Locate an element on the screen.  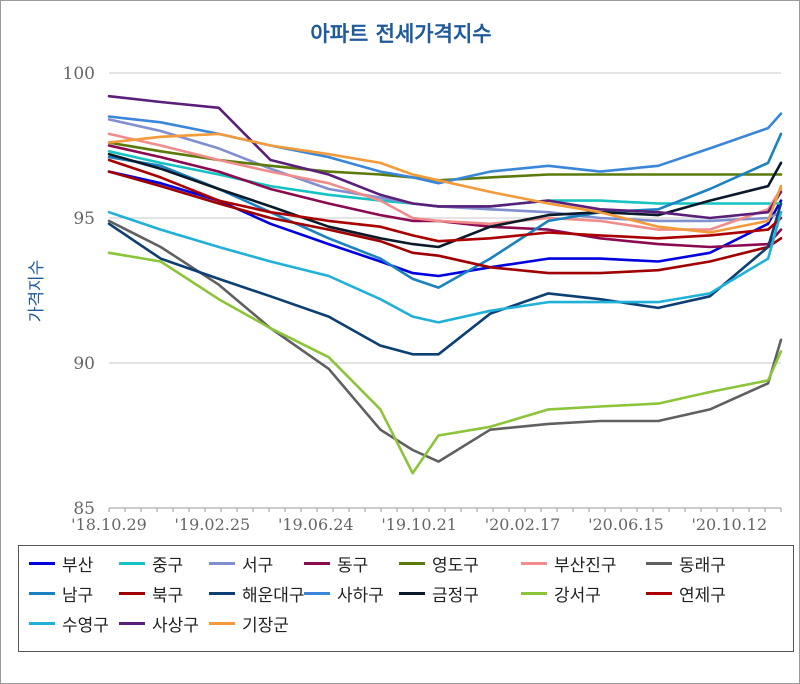
y-tick-label: 100 is located at coordinates (79, 74).